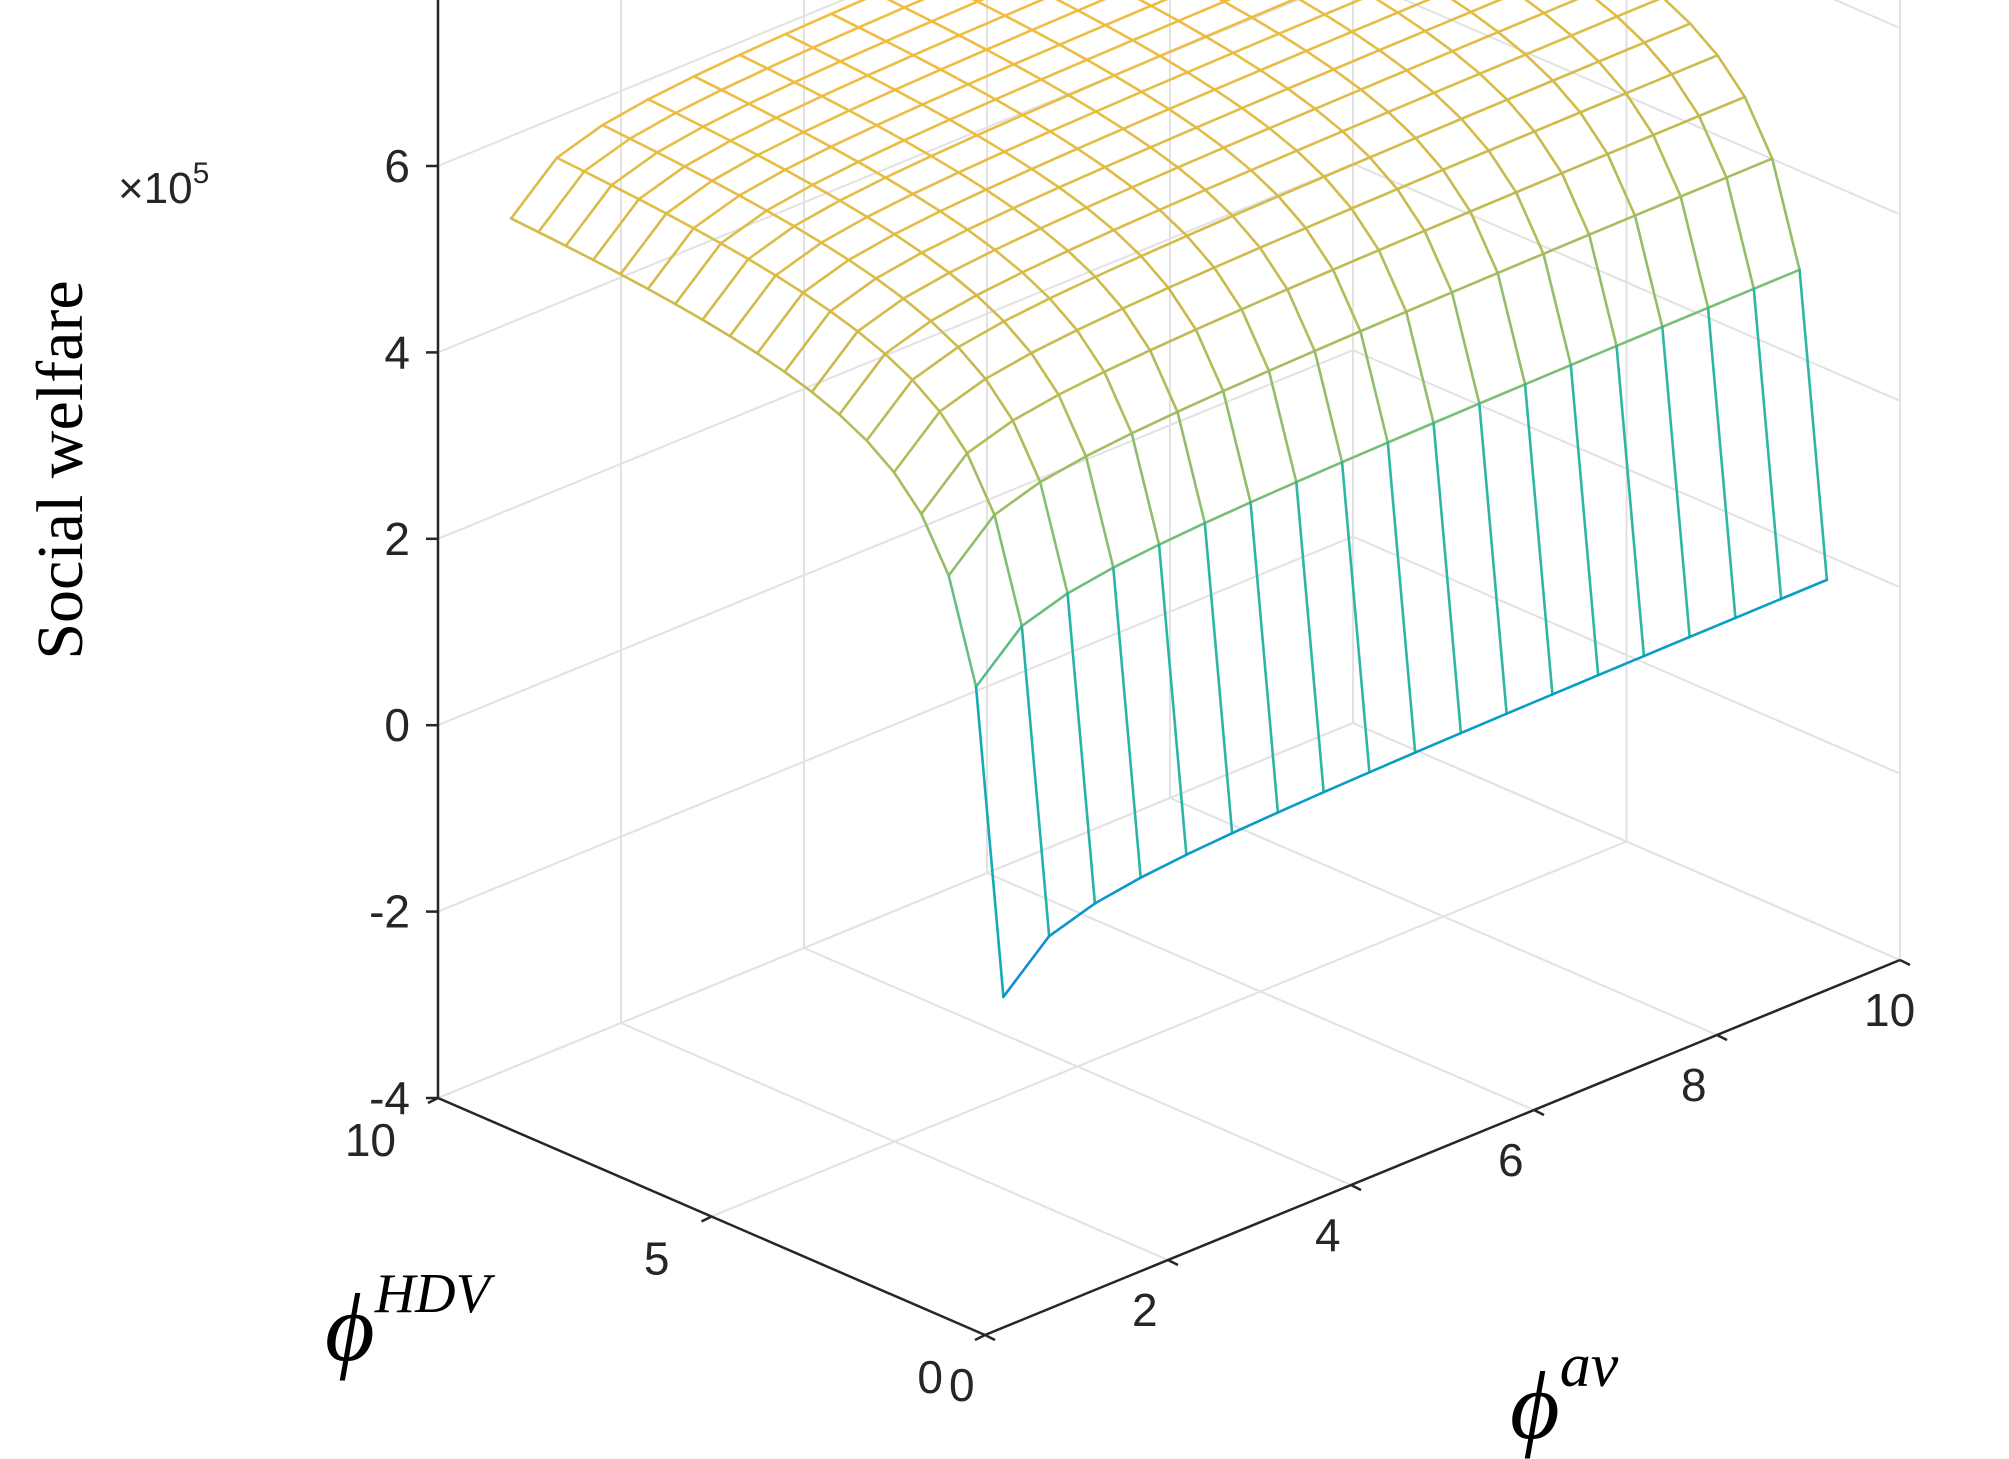 Image resolution: width=2009 pixels, height=1459 pixels. Describe the element at coordinates (435, 1294) in the screenshot. I see `y-axis-title-superscript: HDV` at that location.